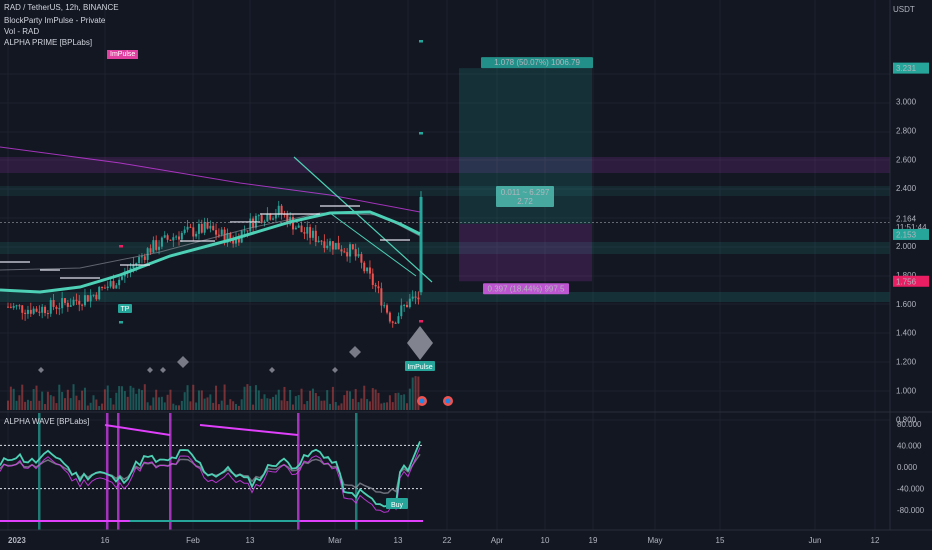 The width and height of the screenshot is (932, 550). Describe the element at coordinates (363, 219) in the screenshot. I see `downtrend-line` at that location.